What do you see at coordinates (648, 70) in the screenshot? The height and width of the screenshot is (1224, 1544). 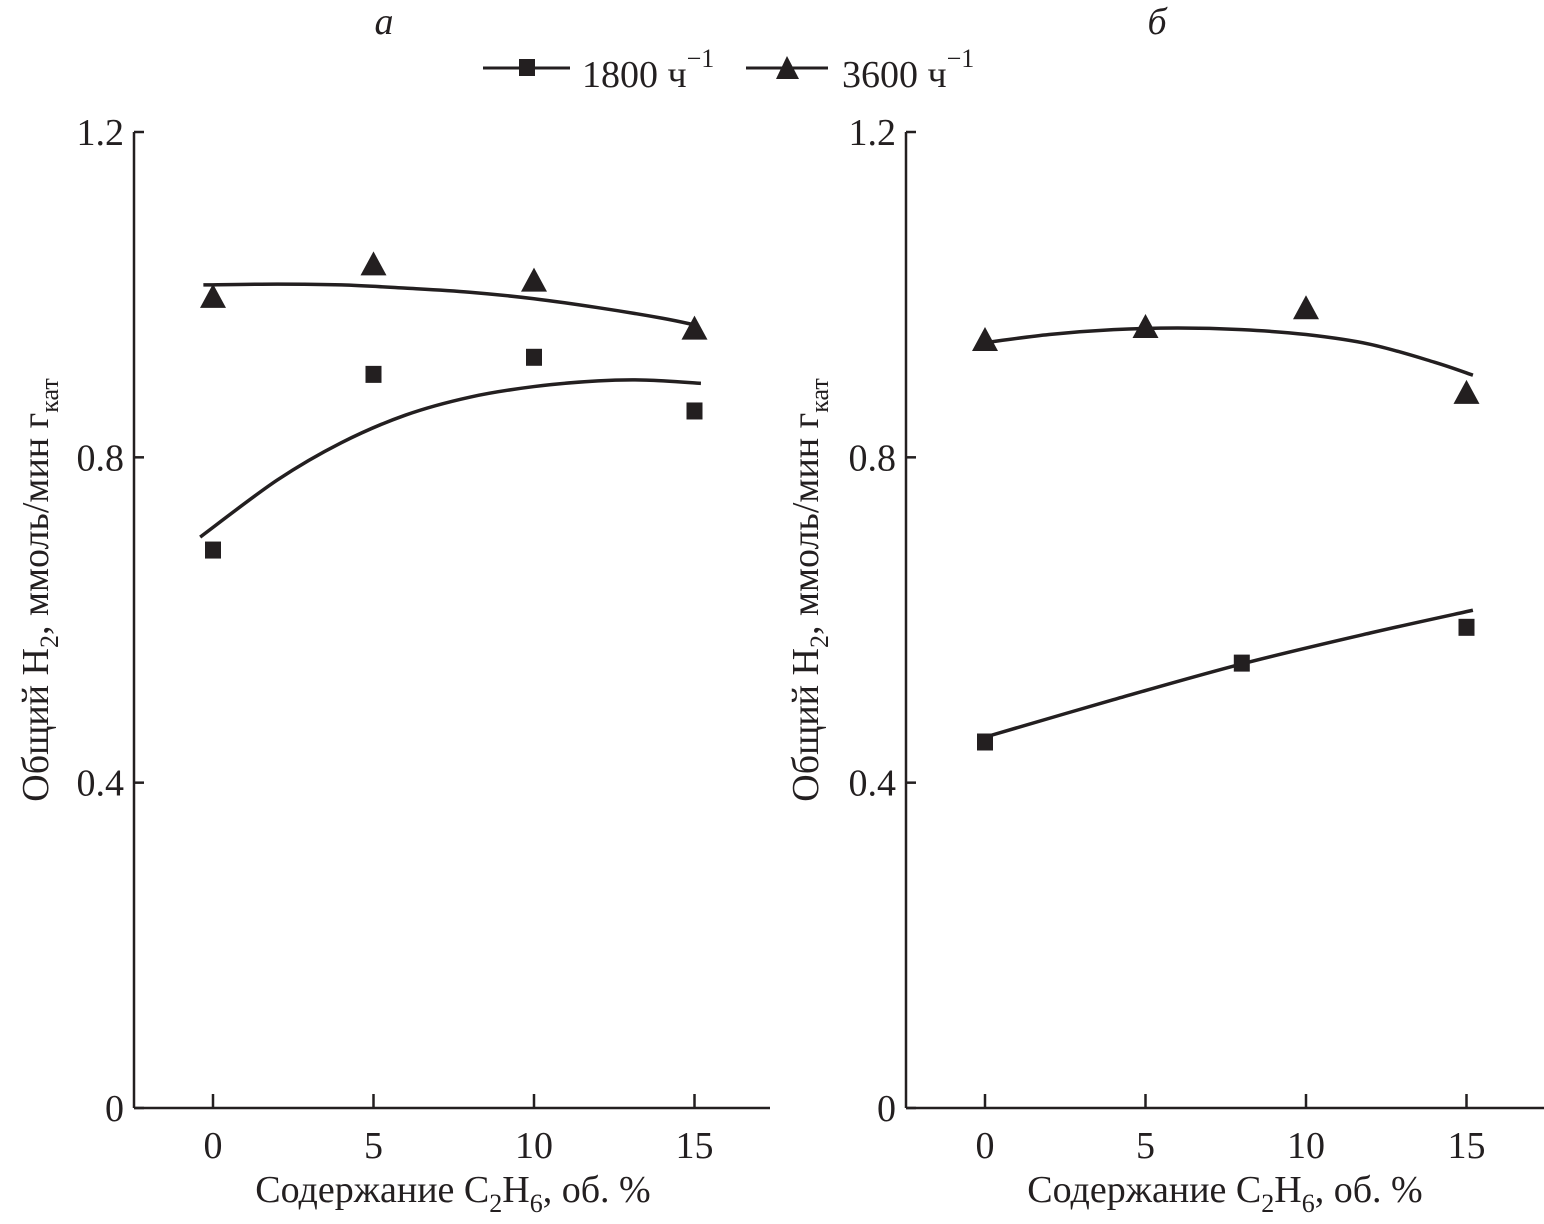 I see `legend-label-1800: 1800 ч−1` at bounding box center [648, 70].